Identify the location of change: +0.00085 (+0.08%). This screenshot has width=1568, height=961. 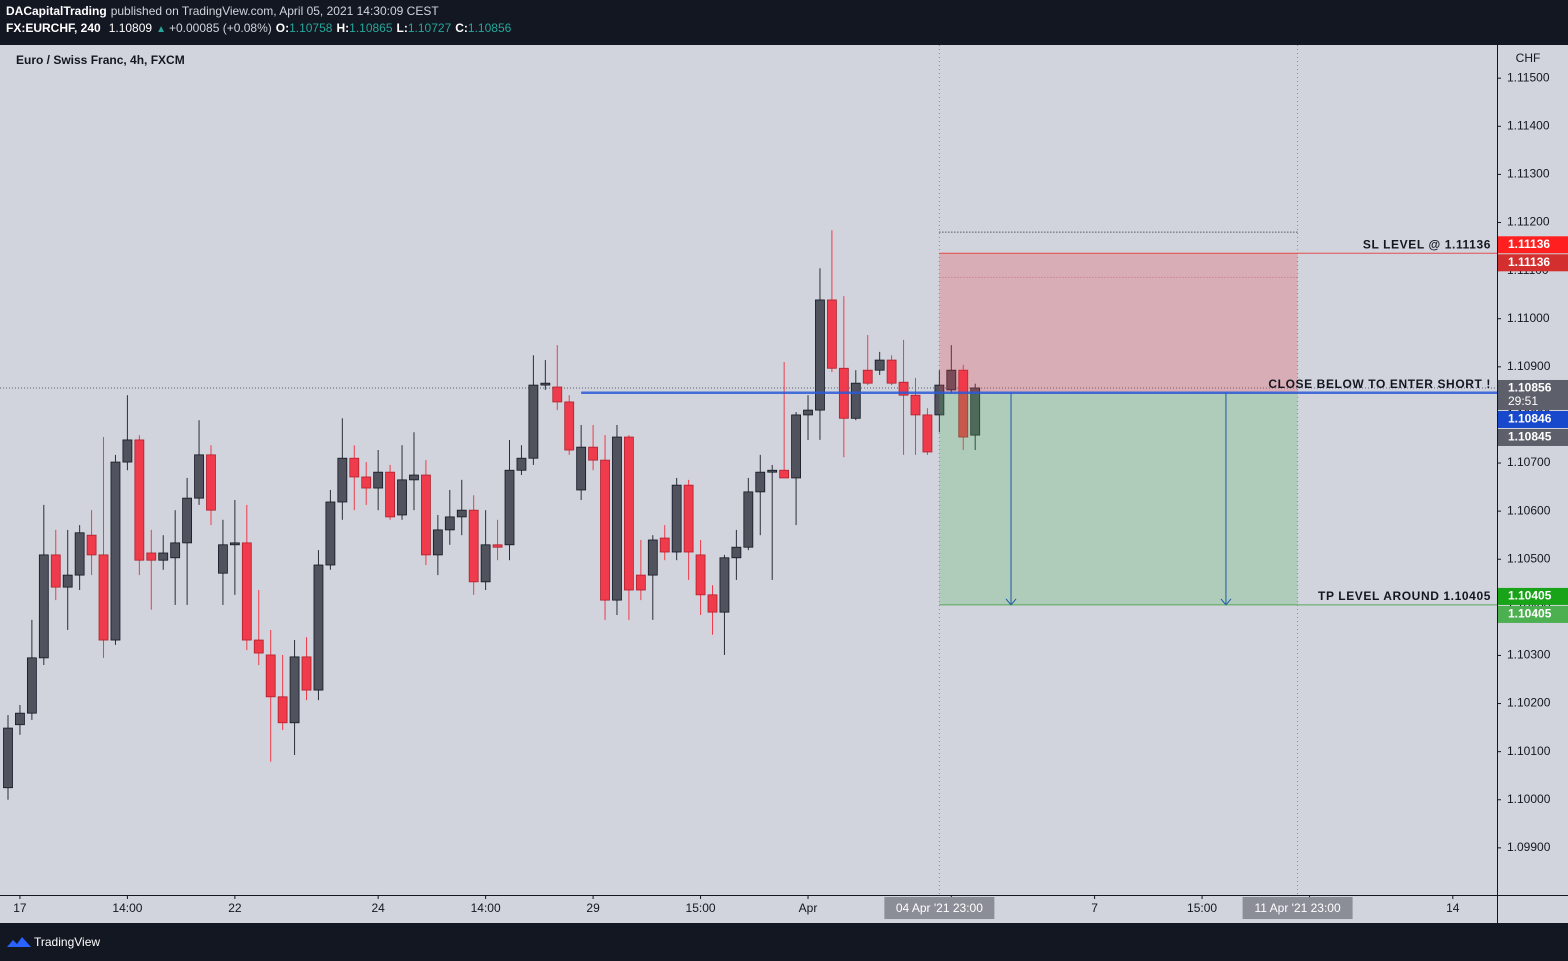
(220, 28).